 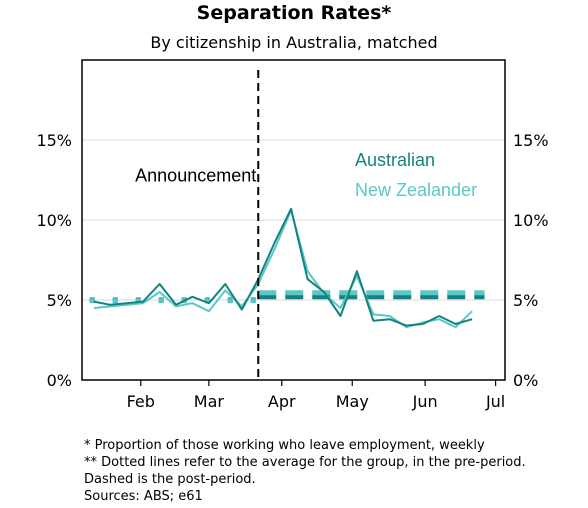 What do you see at coordinates (395, 160) in the screenshot?
I see `legend-item: Australian` at bounding box center [395, 160].